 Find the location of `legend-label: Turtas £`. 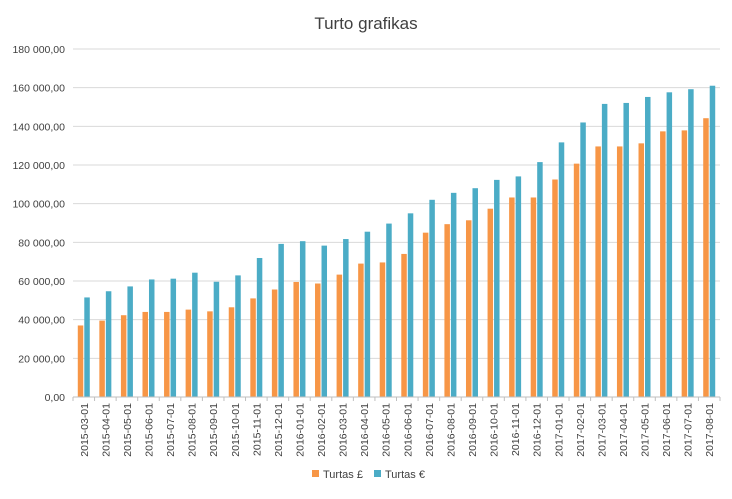

legend-label: Turtas £ is located at coordinates (343, 475).